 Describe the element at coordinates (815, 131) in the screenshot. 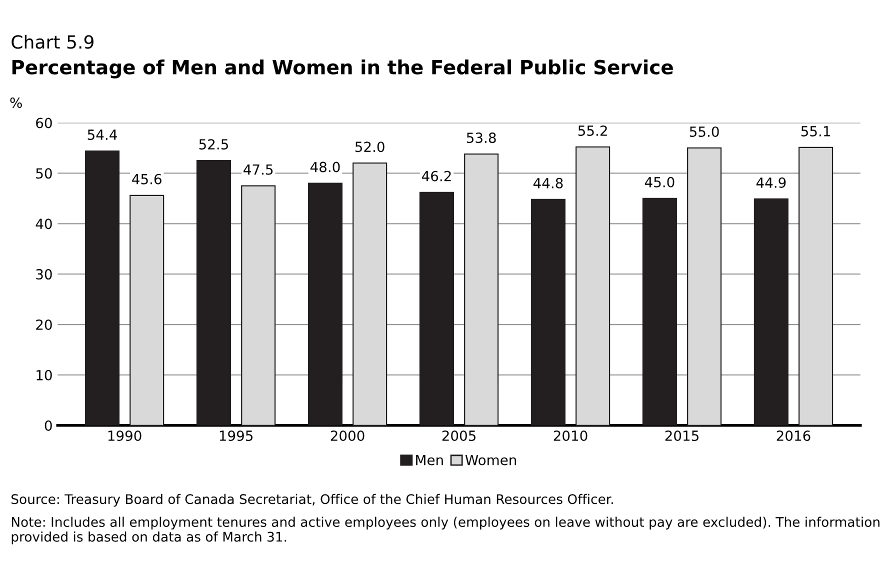

I see `data-label: 55.1` at that location.